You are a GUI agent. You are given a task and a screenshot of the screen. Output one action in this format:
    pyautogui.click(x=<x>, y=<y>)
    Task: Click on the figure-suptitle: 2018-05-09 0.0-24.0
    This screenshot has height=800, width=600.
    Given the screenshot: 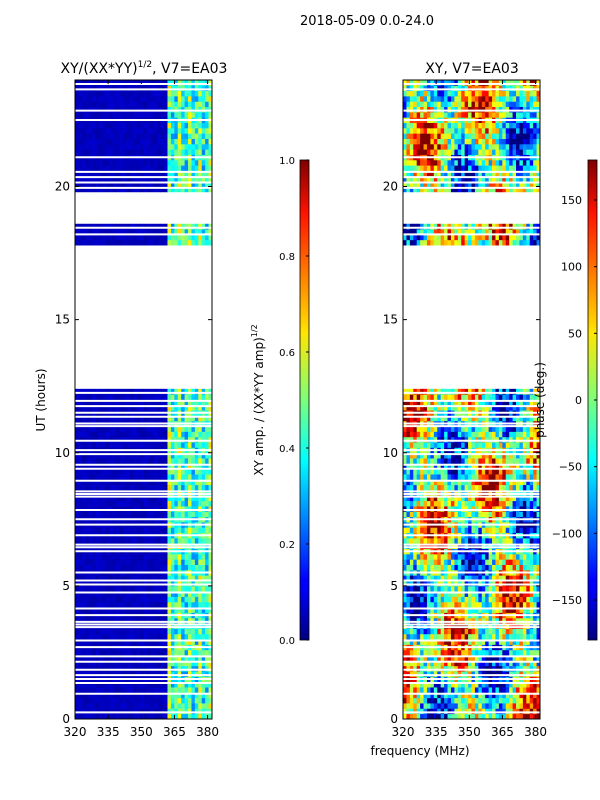 What is the action you would take?
    pyautogui.click(x=367, y=21)
    